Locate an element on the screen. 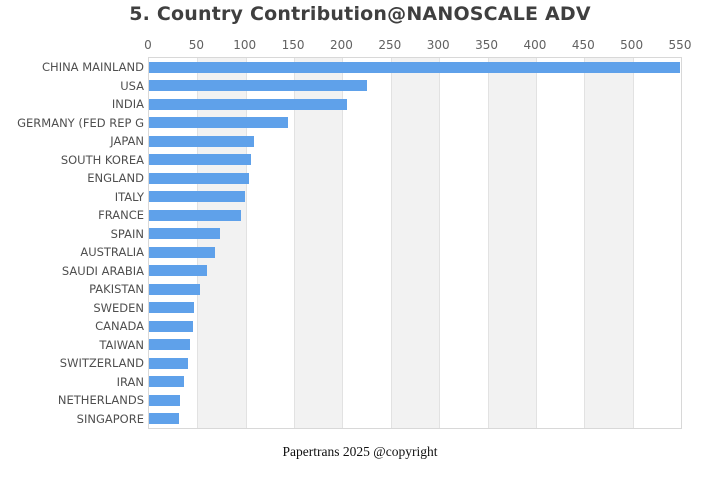 This screenshot has width=720, height=480. chart-title: 5. Country Contribution@NANOSCALE ADV is located at coordinates (360, 14).